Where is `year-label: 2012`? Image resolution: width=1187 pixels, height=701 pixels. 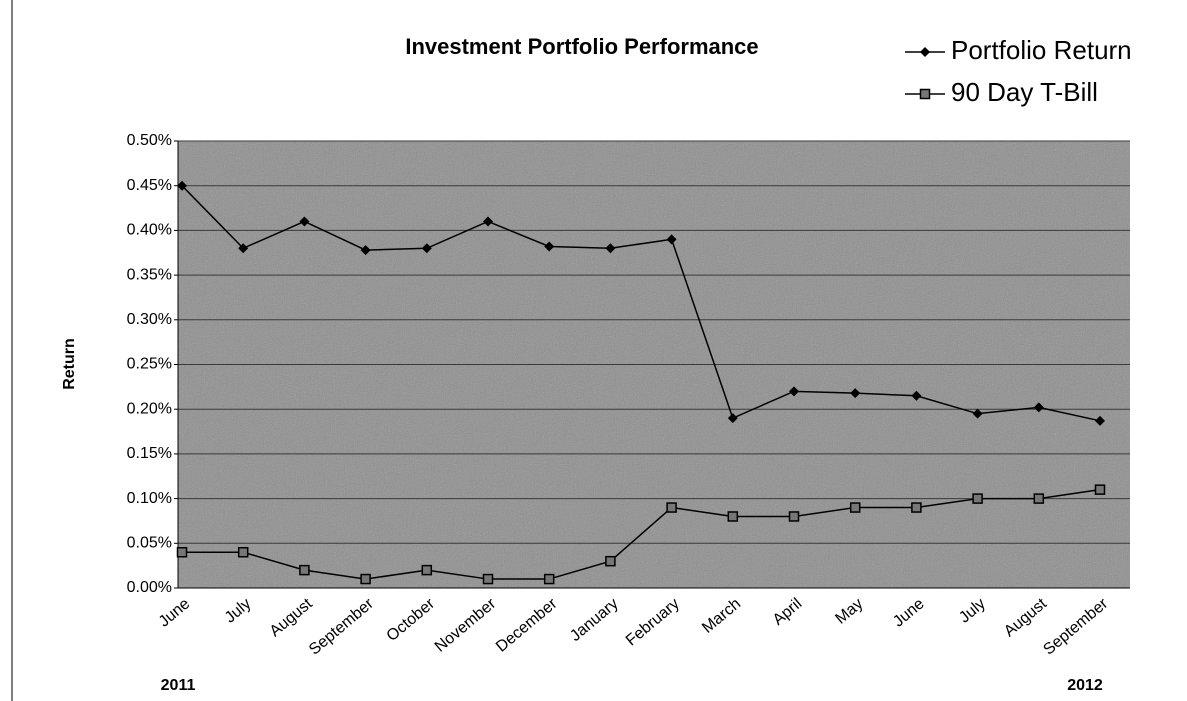 year-label: 2012 is located at coordinates (1085, 685).